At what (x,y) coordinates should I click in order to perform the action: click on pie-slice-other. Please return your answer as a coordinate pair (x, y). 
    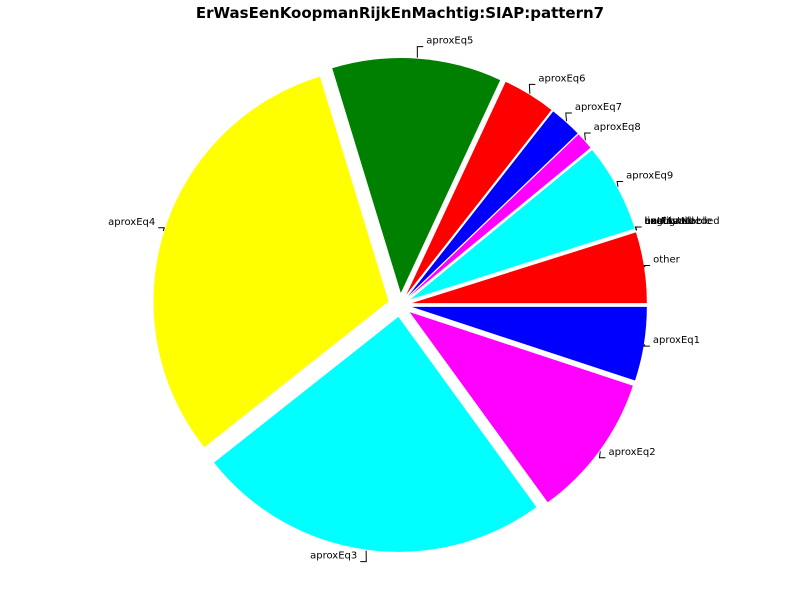
    Looking at the image, I should click on (529, 268).